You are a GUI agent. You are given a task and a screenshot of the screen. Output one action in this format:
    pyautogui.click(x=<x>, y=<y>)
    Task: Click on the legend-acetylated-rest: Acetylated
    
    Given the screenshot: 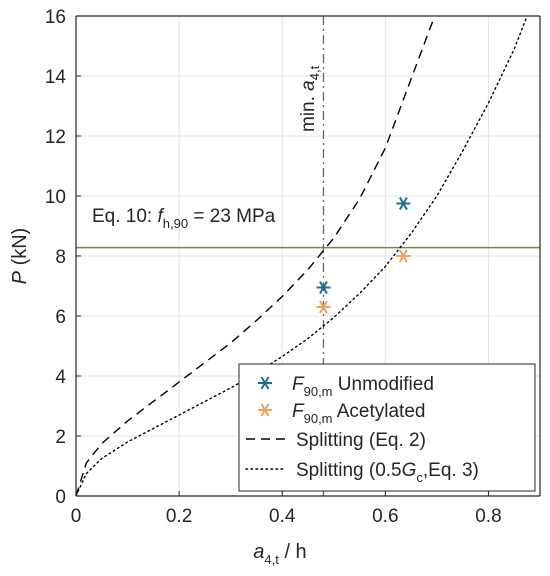 What is the action you would take?
    pyautogui.click(x=379, y=411)
    